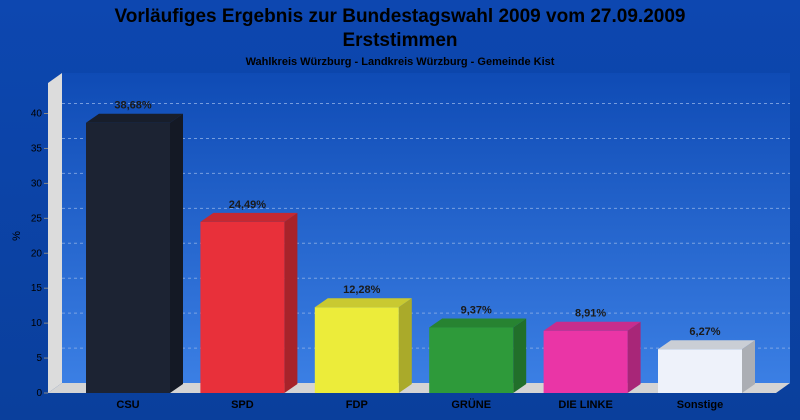 This screenshot has height=420, width=800. What do you see at coordinates (127, 405) in the screenshot?
I see `x-tick-label: CSU` at bounding box center [127, 405].